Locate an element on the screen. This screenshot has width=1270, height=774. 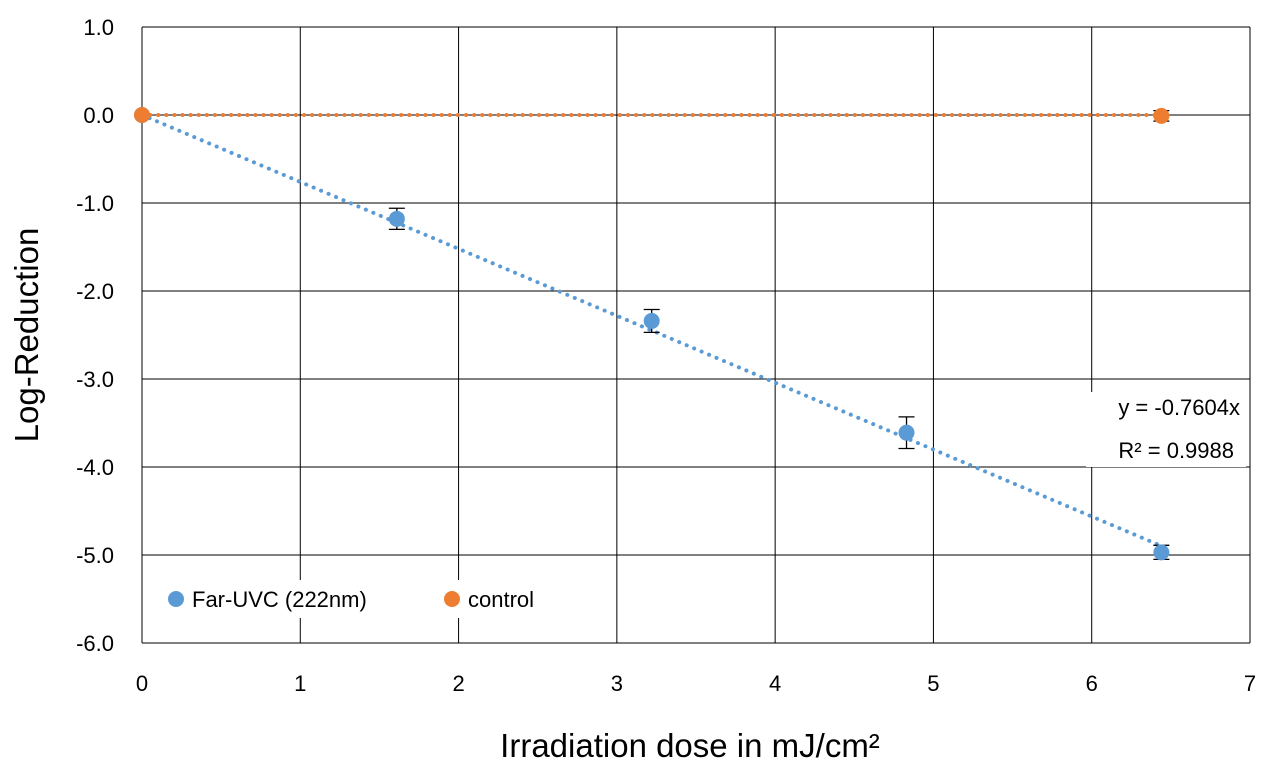
legend-label-control: control is located at coordinates (501, 599).